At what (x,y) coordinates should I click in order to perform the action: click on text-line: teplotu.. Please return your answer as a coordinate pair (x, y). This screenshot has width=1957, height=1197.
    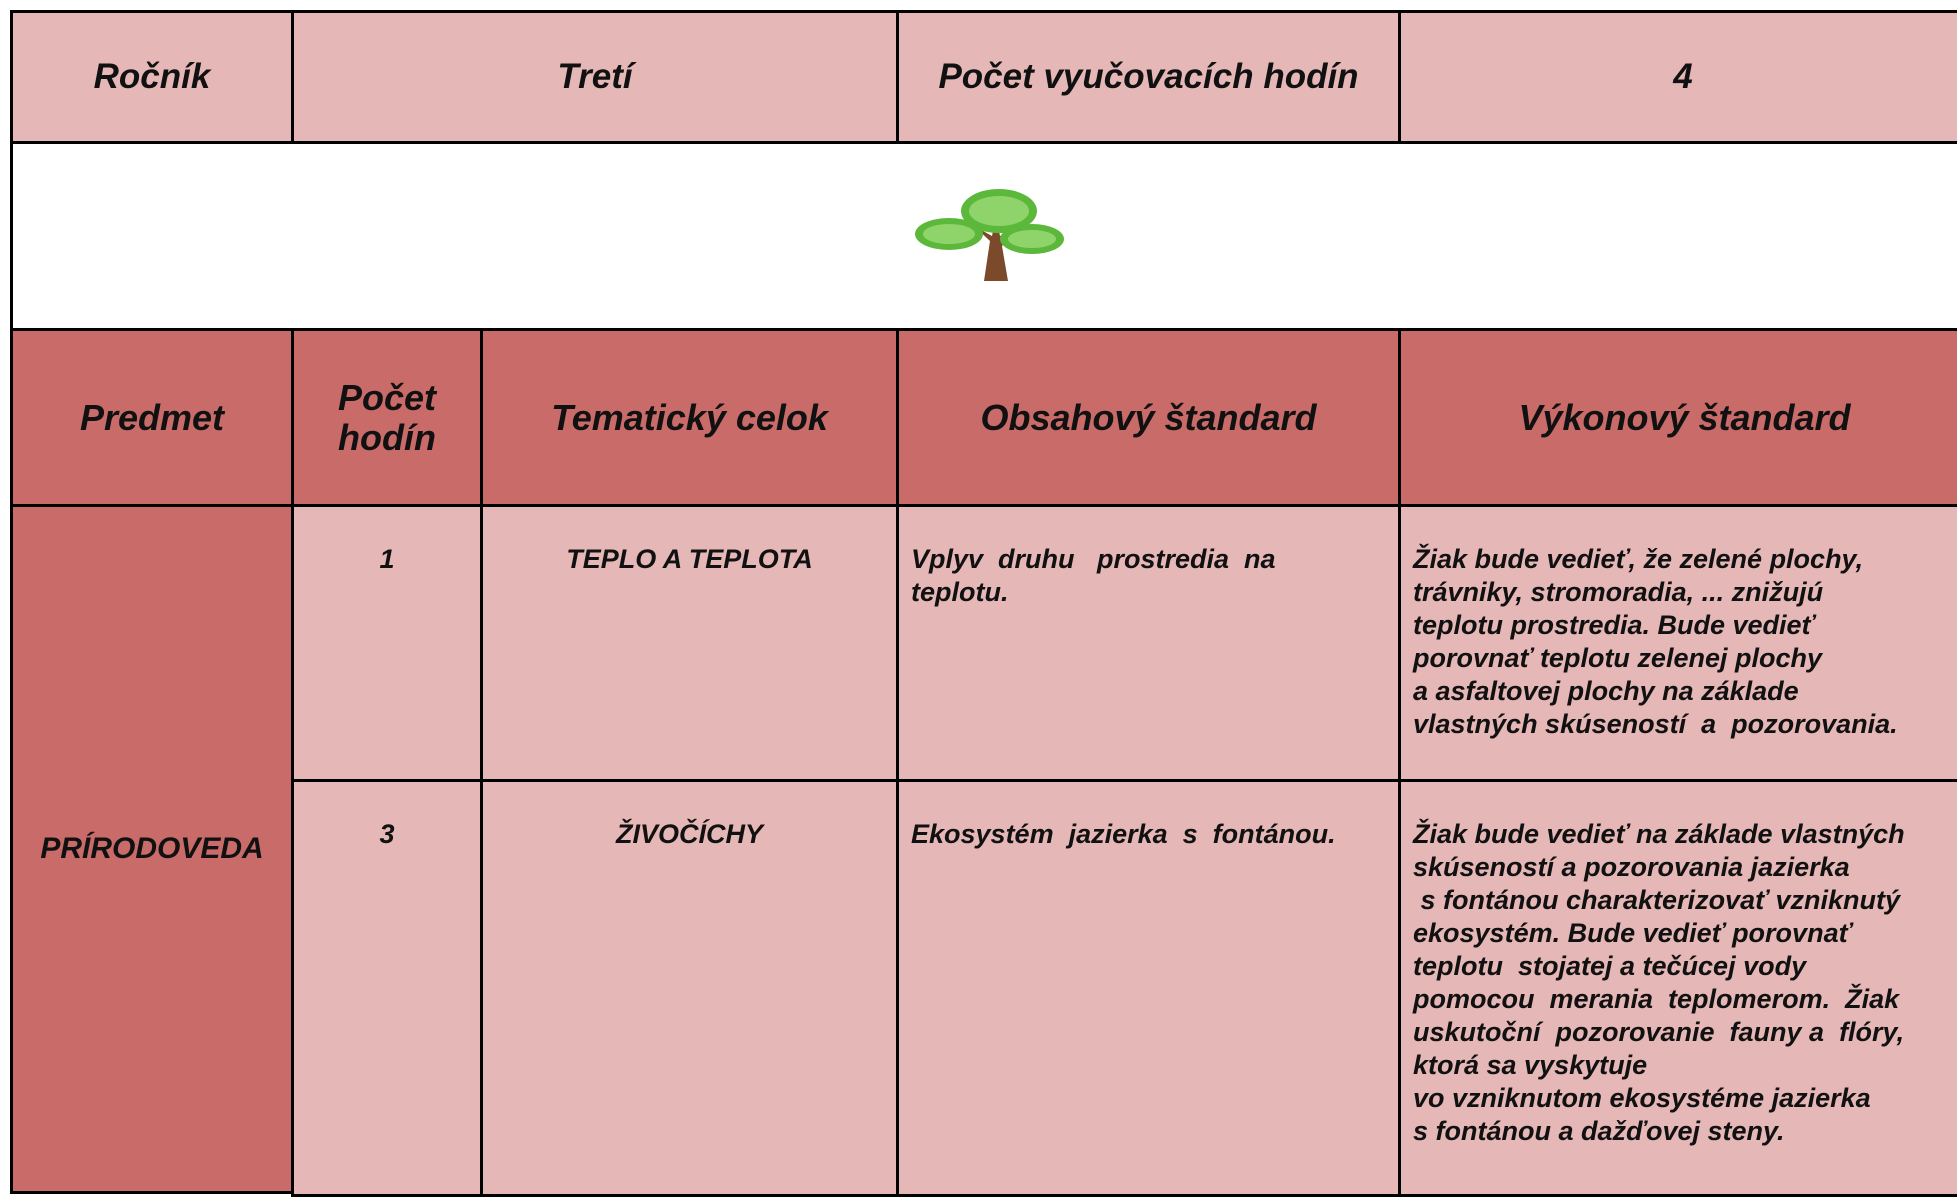
    Looking at the image, I should click on (960, 592).